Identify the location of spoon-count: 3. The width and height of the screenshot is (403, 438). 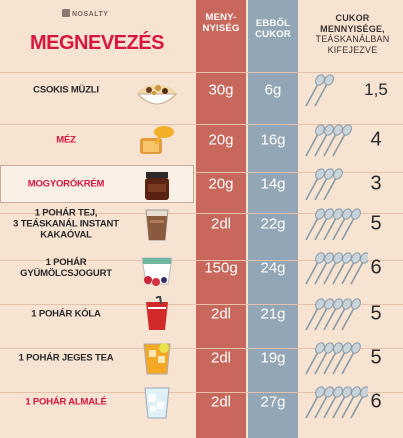
(376, 183).